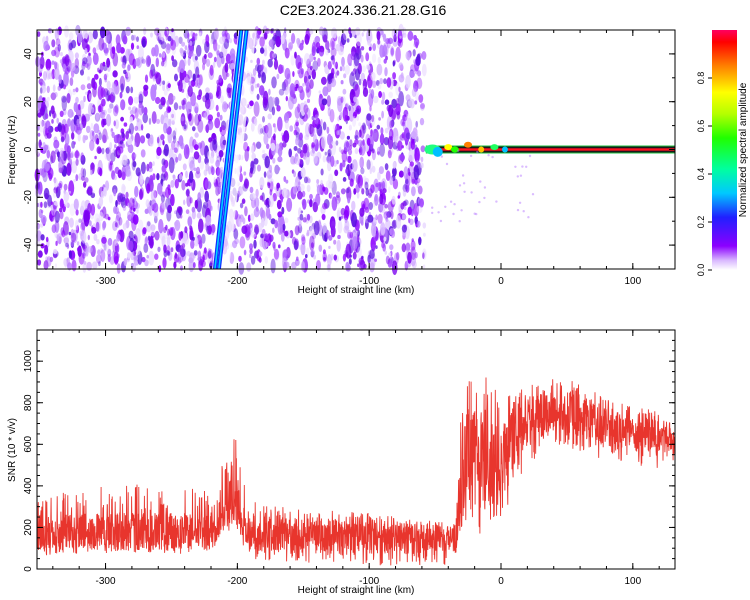 The height and width of the screenshot is (600, 750). Describe the element at coordinates (724, 150) in the screenshot. I see `colorbar-gradient` at that location.